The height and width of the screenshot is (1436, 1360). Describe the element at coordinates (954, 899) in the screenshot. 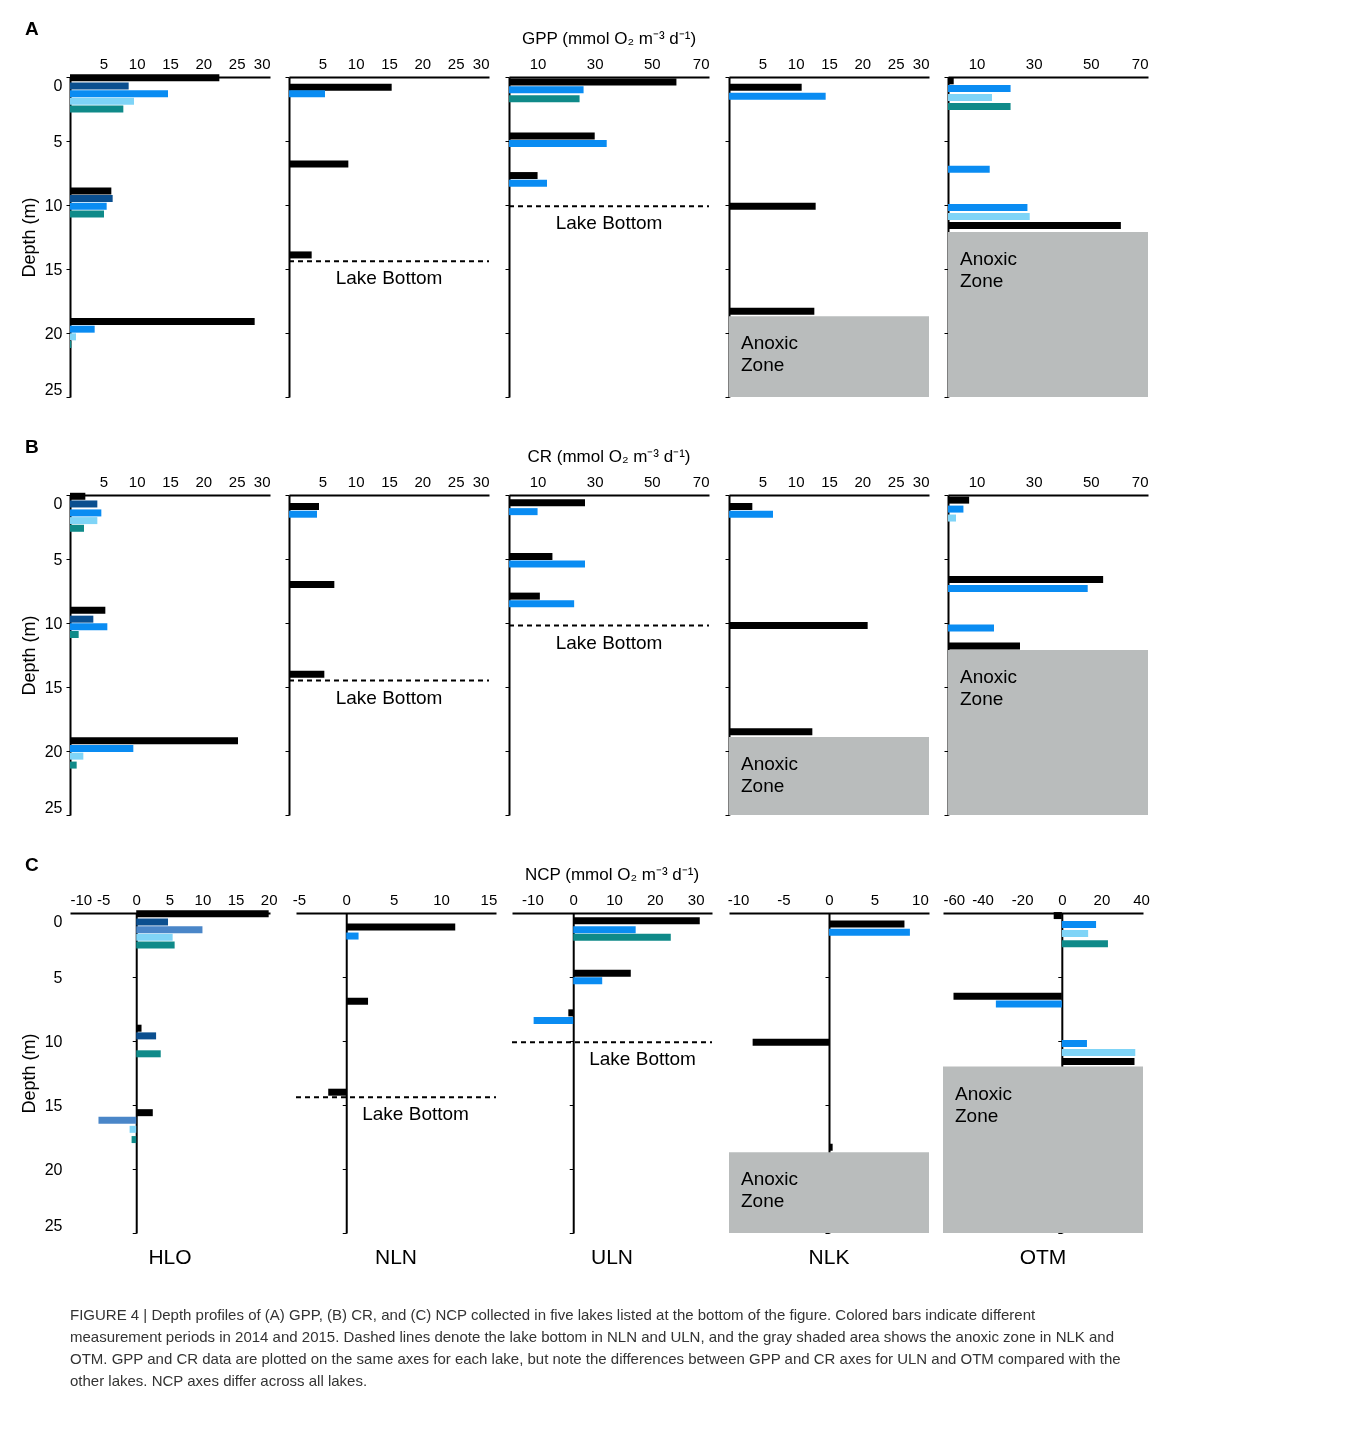

I see `x-tick-label: -60` at that location.